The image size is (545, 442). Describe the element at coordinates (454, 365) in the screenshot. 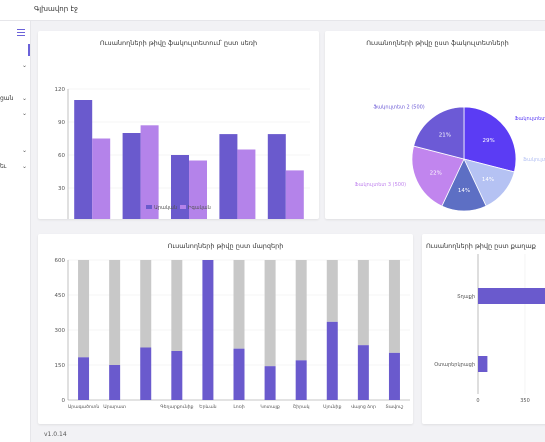

I see `y-tick-label: Օտարերկրացի` at that location.